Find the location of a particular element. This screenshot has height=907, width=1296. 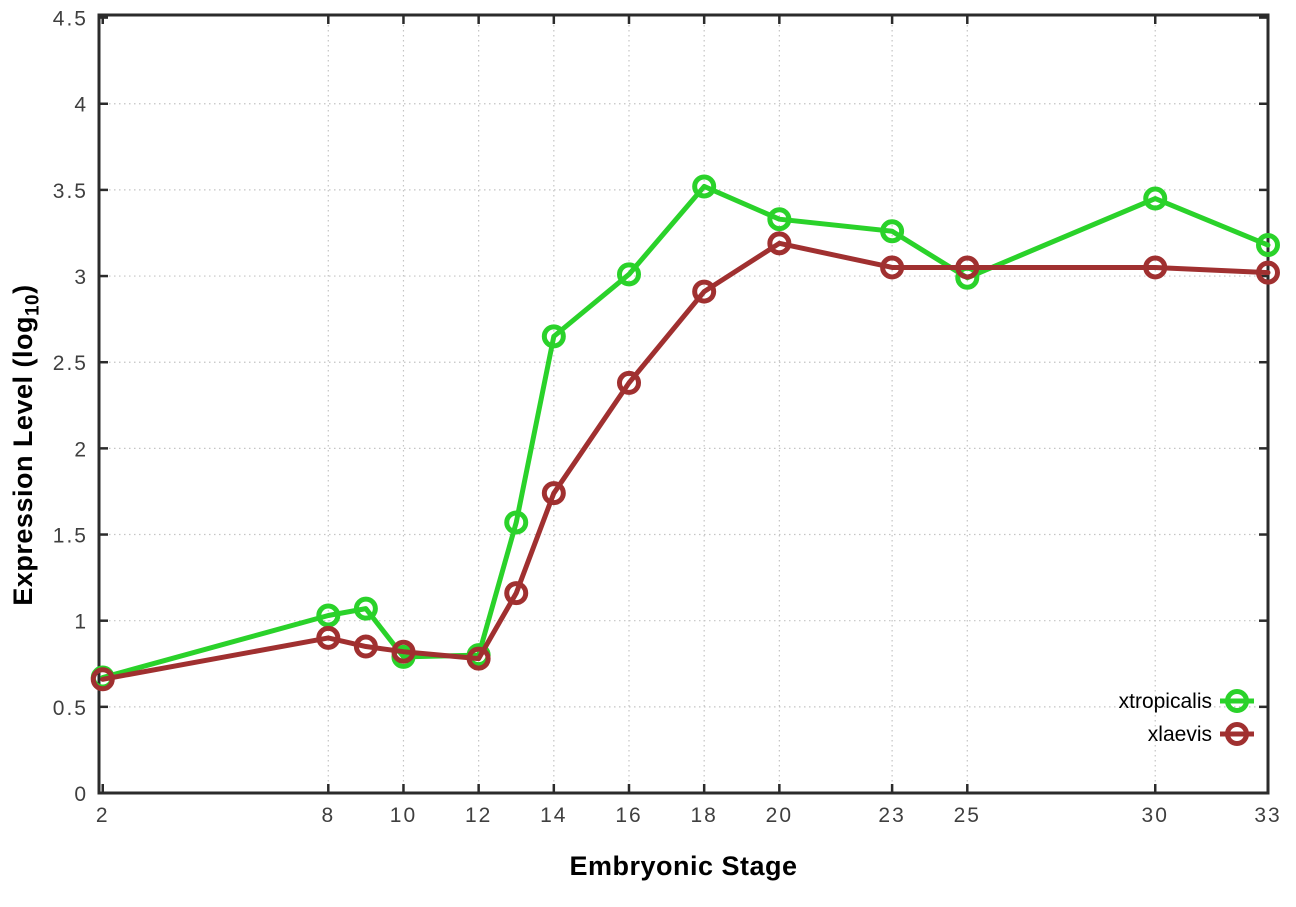

legend-label-xlaevis: xlaevis is located at coordinates (1180, 734).